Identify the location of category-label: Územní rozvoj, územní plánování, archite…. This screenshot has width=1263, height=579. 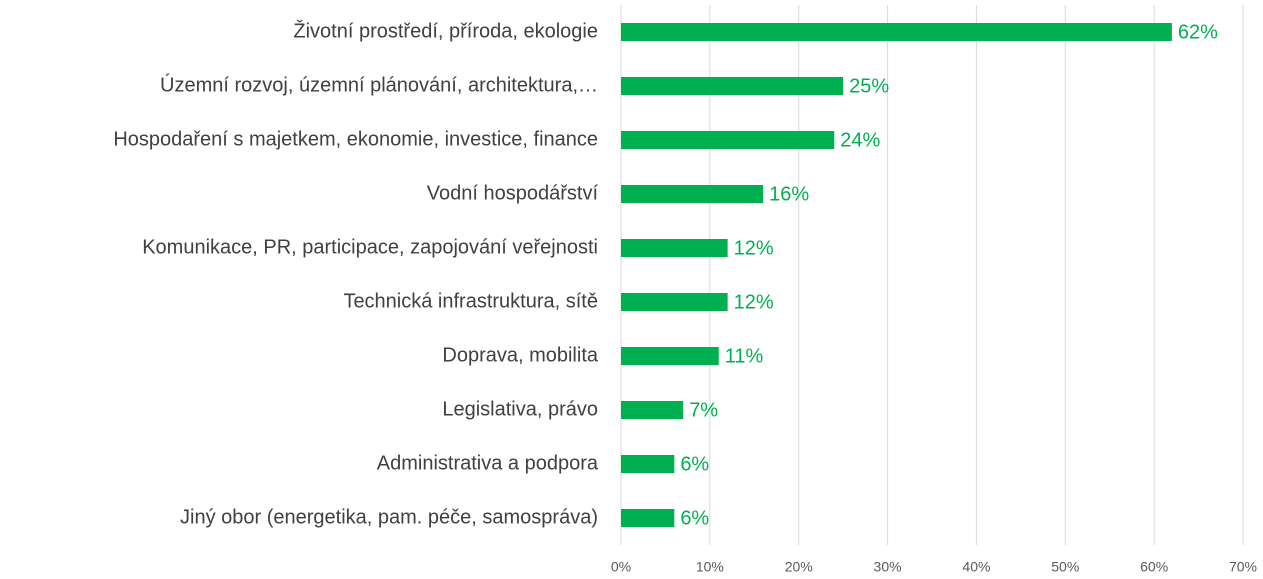
(379, 84).